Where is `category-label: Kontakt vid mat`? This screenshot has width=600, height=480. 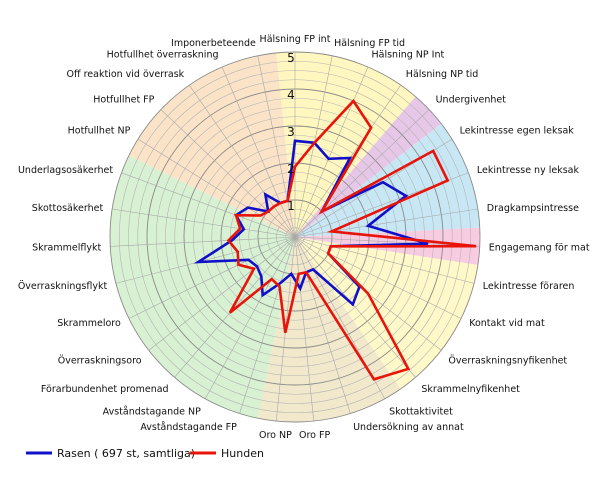 category-label: Kontakt vid mat is located at coordinates (507, 323).